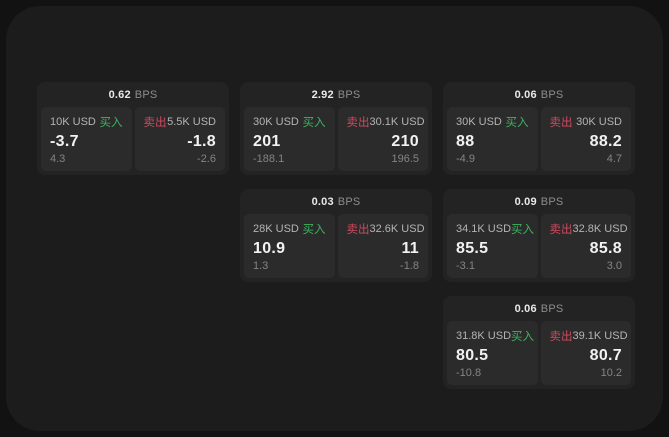 The image size is (669, 437). I want to click on sell-delta: -1.8, so click(409, 266).